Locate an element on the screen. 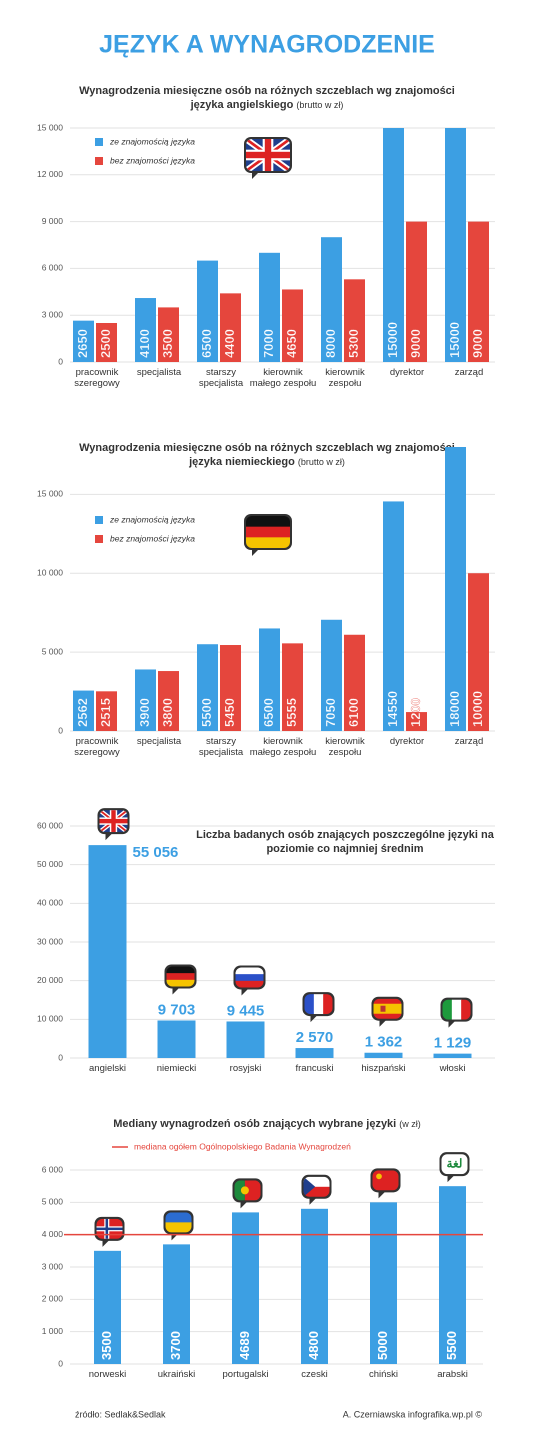 The width and height of the screenshot is (534, 1440). x-tick-label-box: kierownik zespołu is located at coordinates (345, 378).